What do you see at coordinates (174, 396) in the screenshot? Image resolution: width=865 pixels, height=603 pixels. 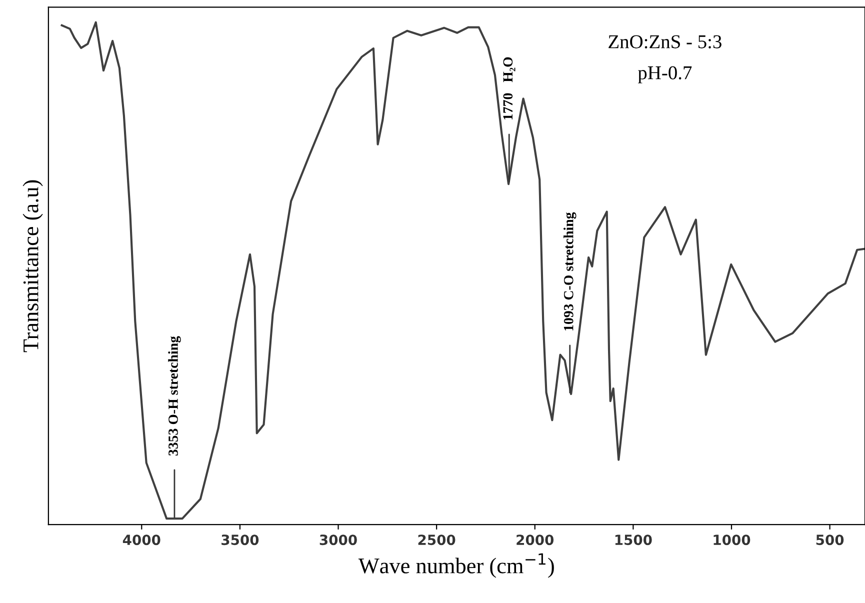 I see `annotation: 3353 O-H stretching` at bounding box center [174, 396].